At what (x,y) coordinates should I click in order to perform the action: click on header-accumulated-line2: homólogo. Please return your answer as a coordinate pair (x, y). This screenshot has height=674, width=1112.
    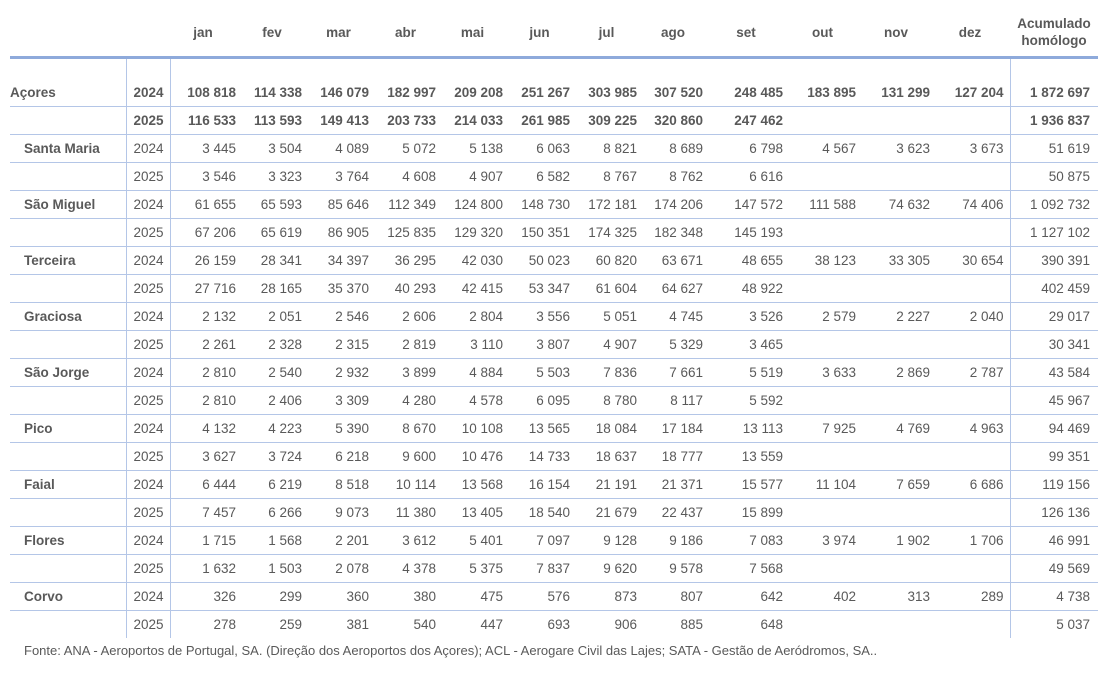
    Looking at the image, I should click on (1054, 40).